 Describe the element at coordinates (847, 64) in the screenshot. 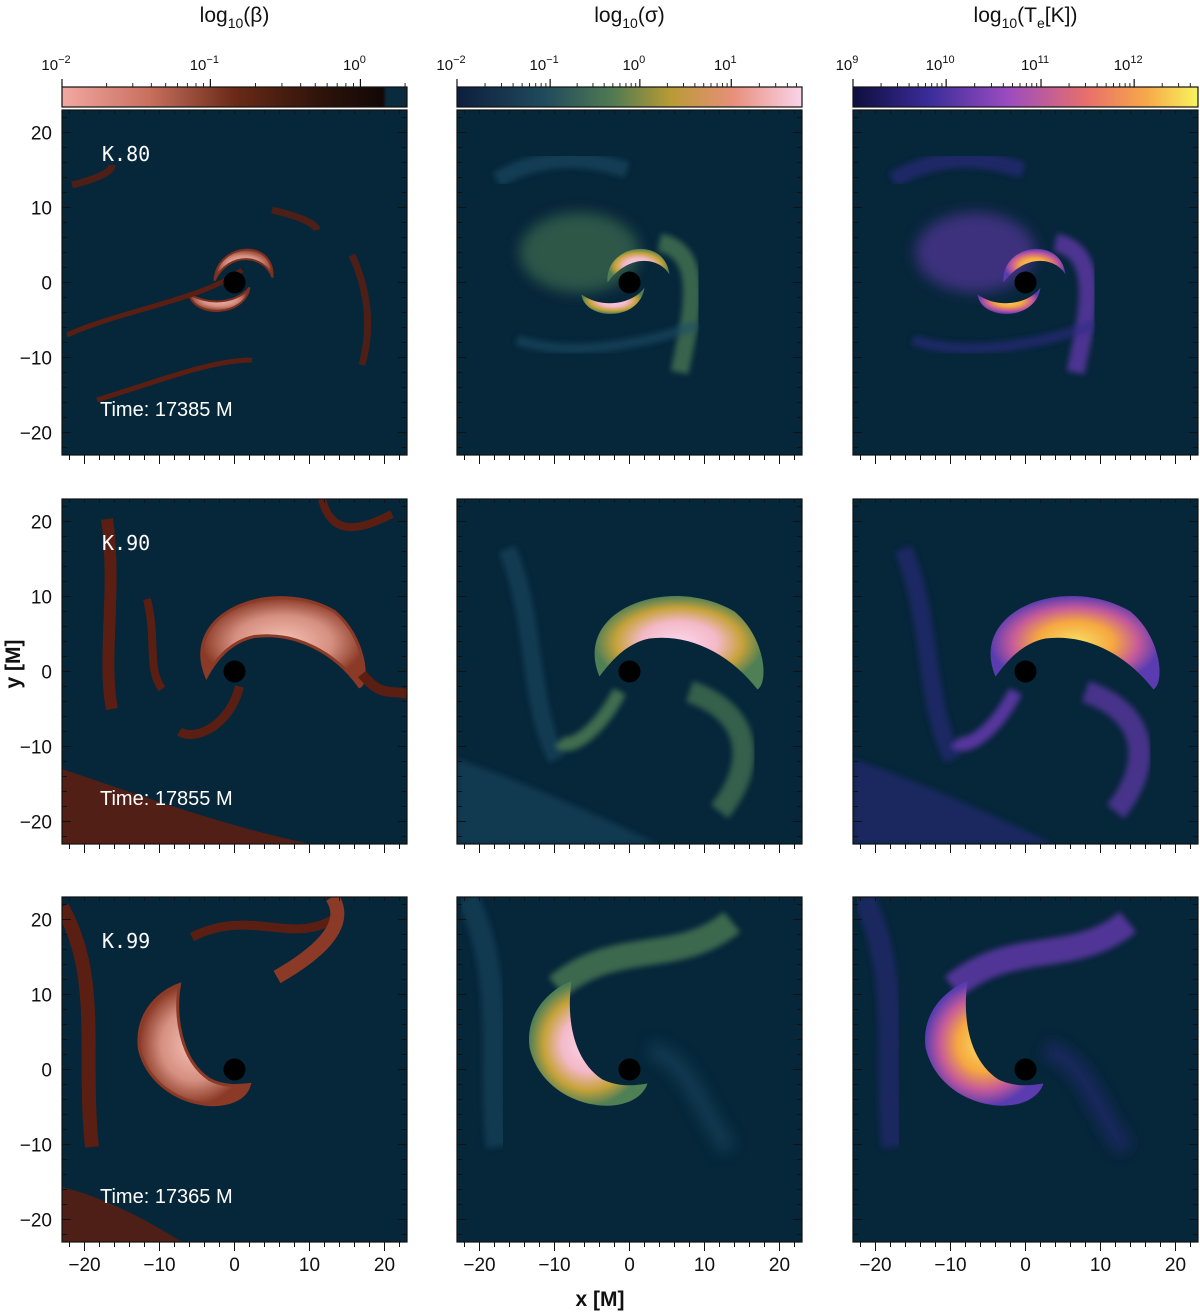

I see `colorbar-tick-label: 10⁹` at that location.